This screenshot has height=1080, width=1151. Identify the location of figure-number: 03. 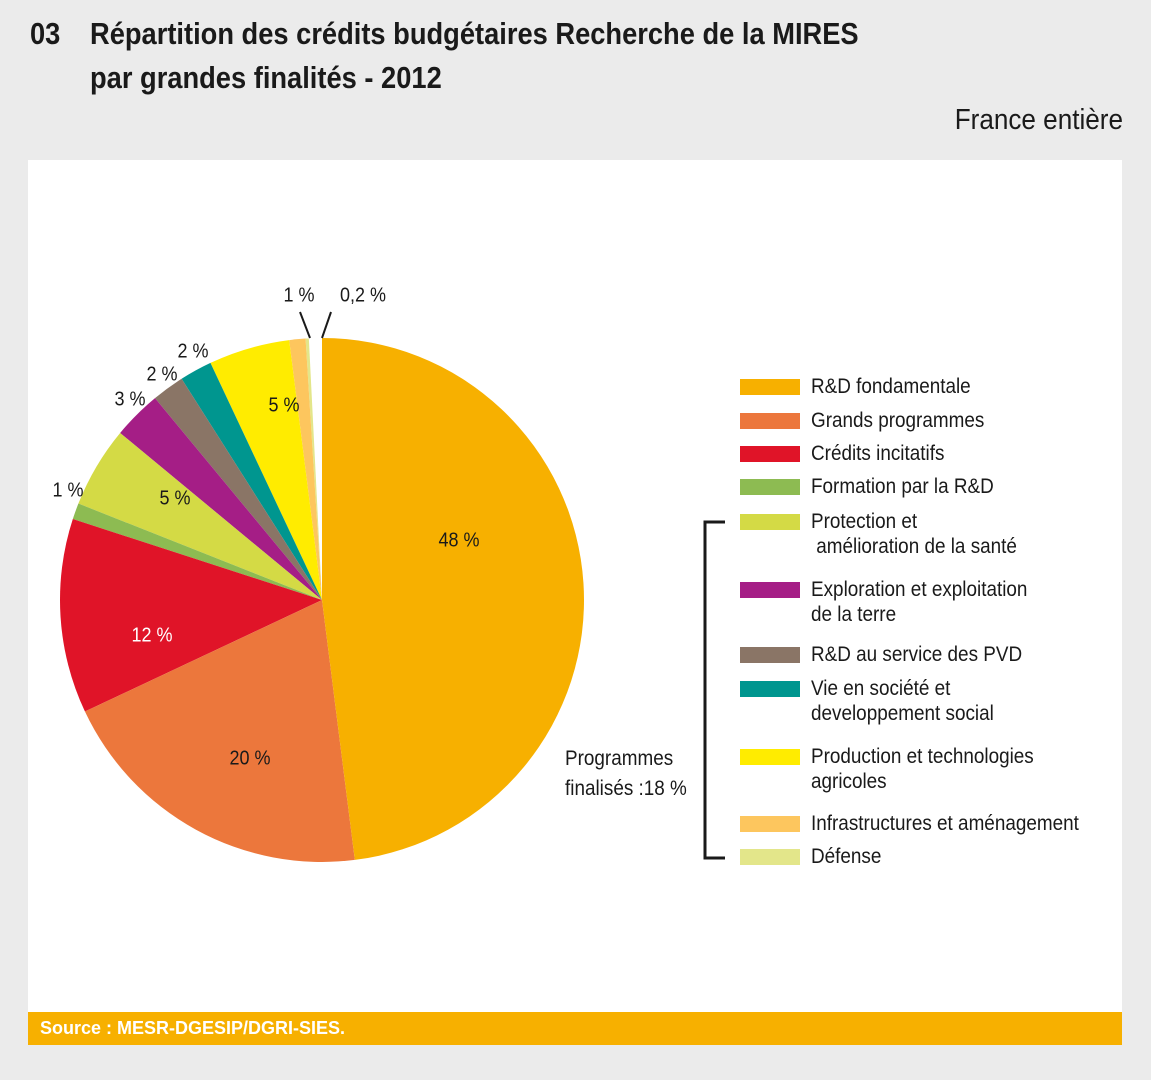
(45, 33).